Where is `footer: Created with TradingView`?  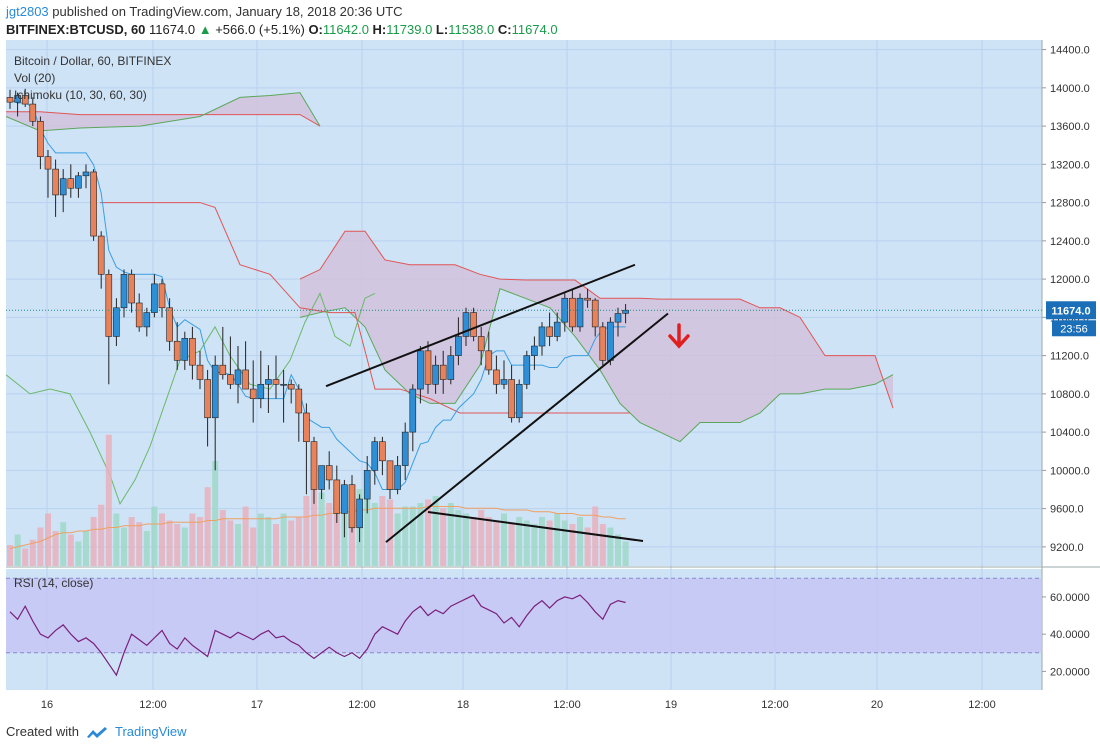
footer: Created with TradingView is located at coordinates (96, 731).